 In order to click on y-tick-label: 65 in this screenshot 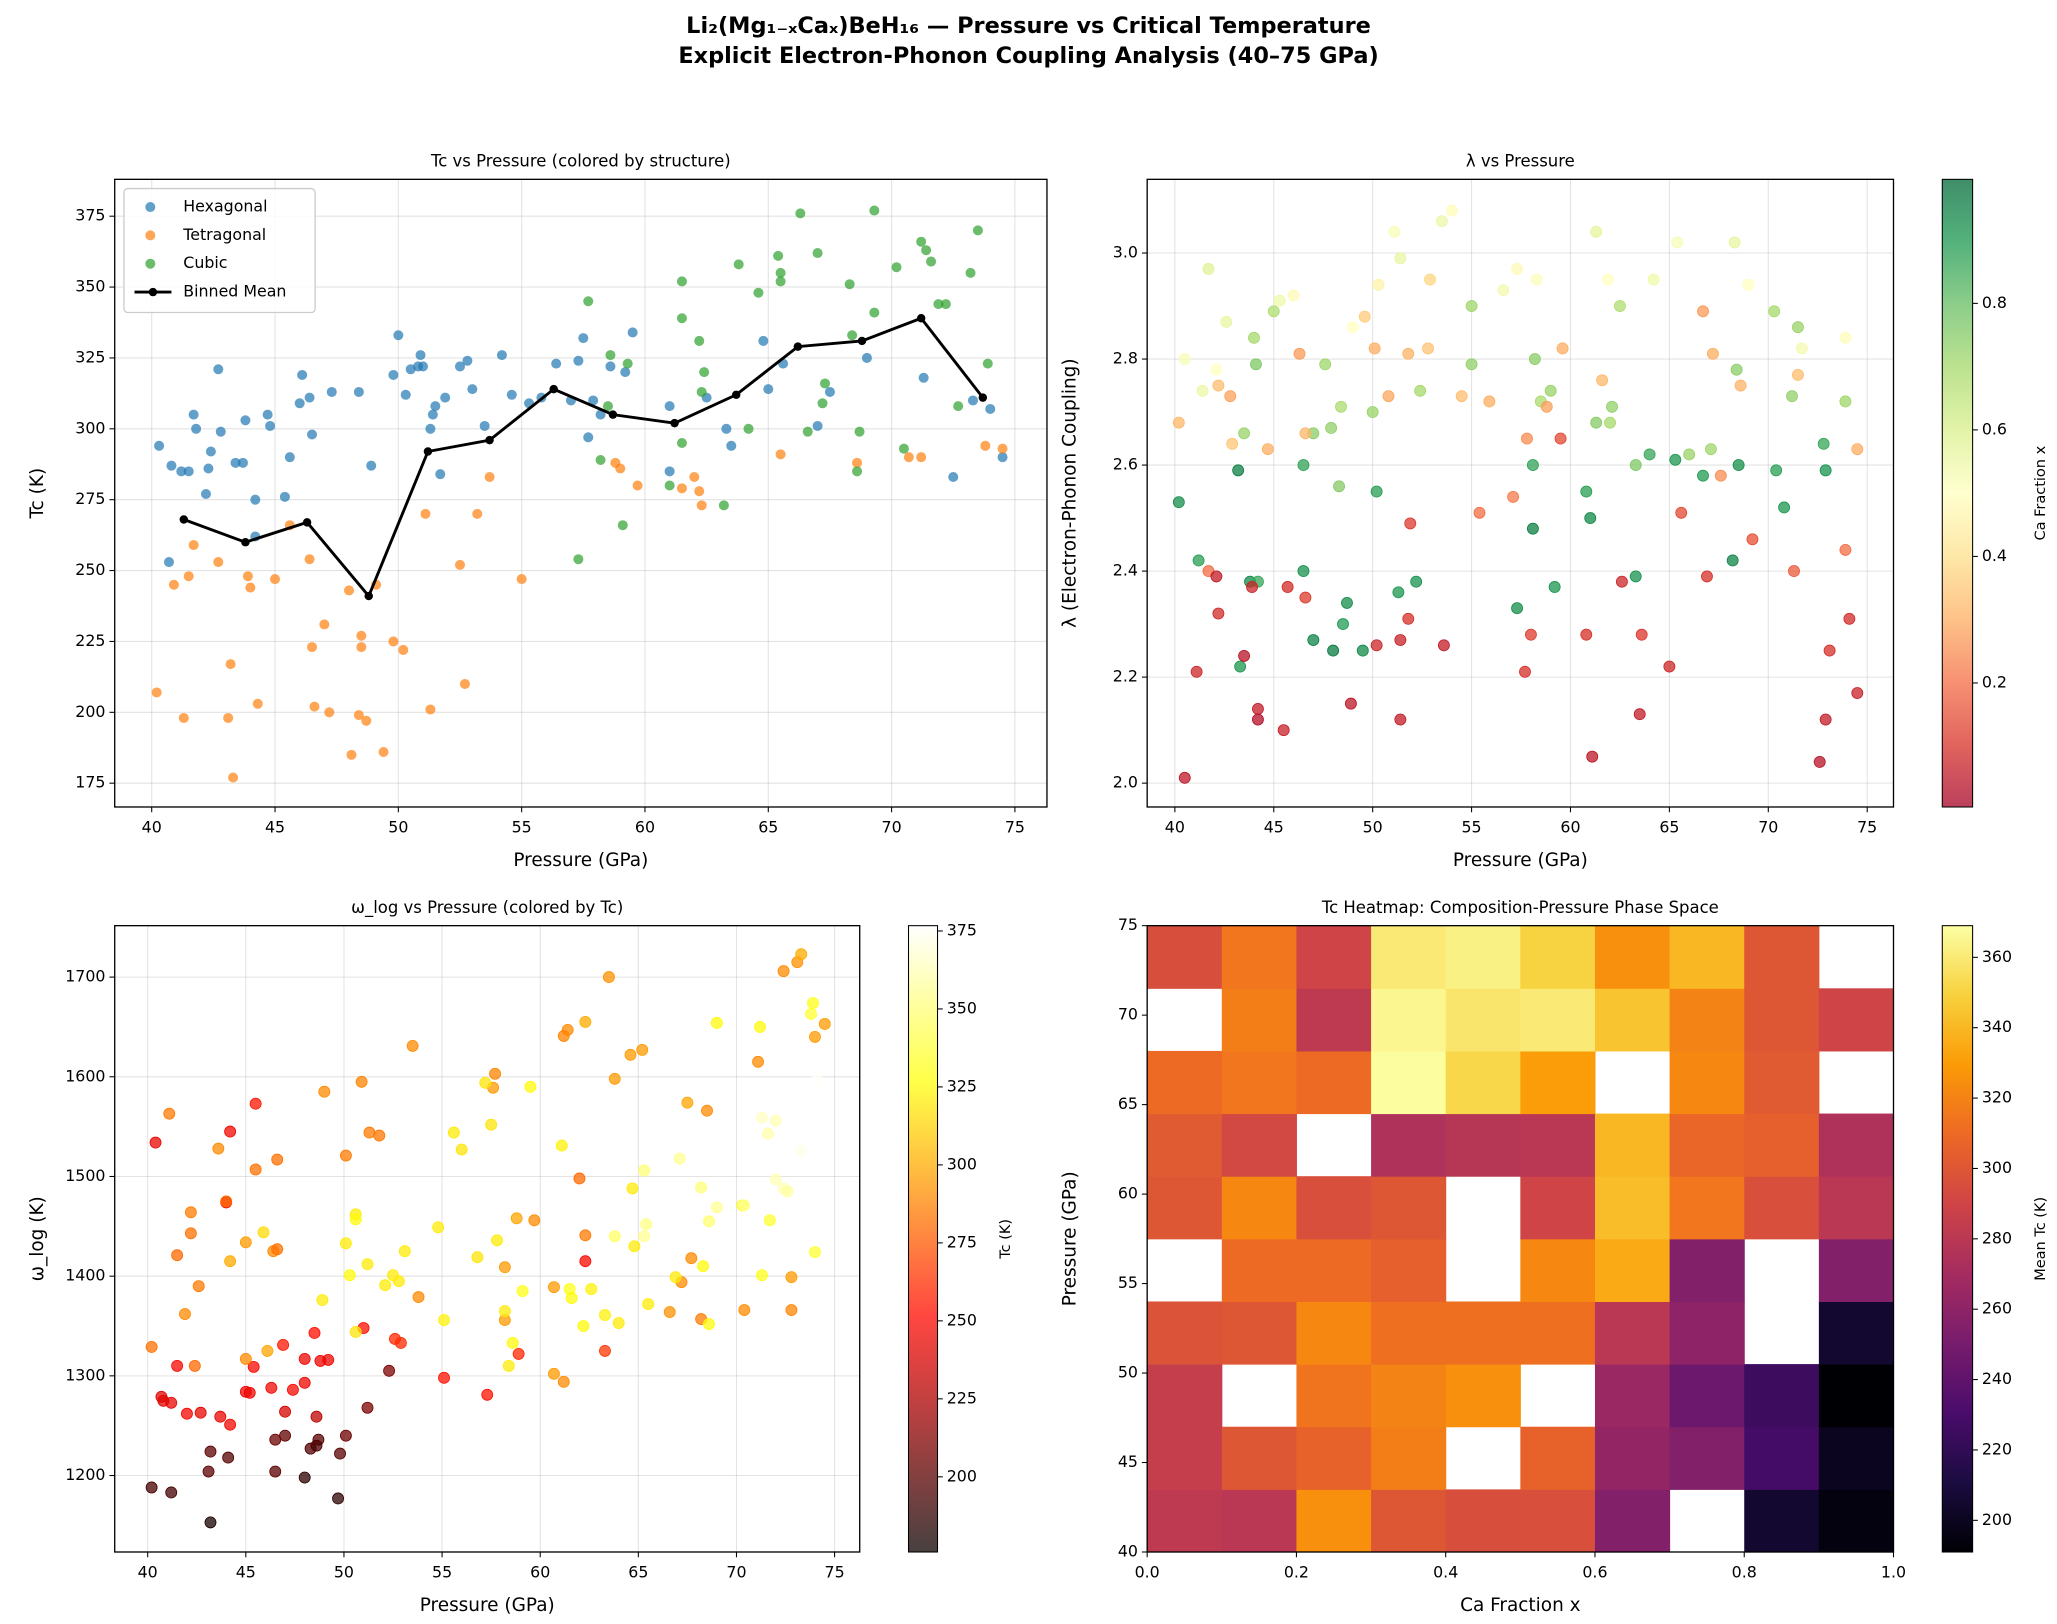, I will do `click(1128, 1103)`.